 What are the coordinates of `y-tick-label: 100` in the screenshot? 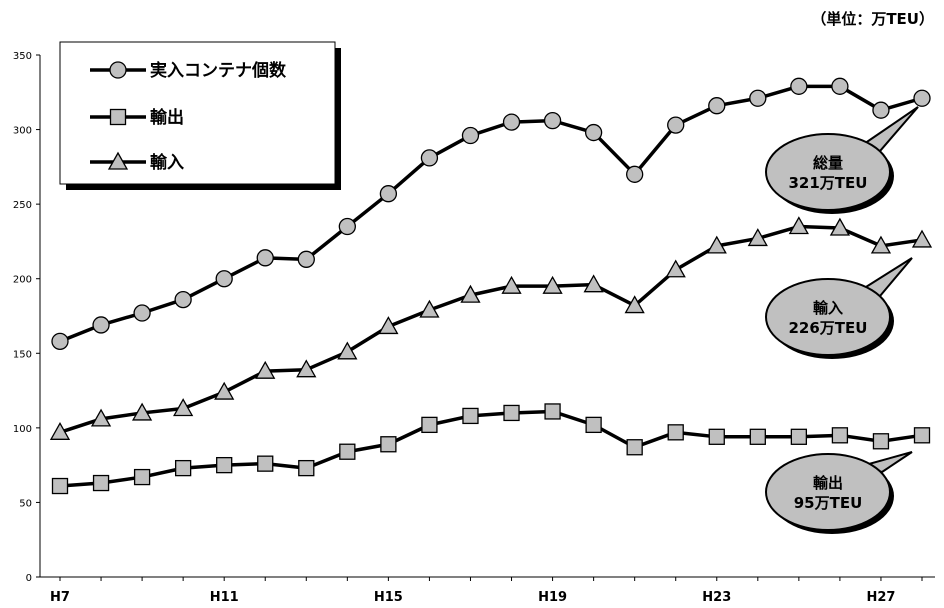 It's located at (22, 429).